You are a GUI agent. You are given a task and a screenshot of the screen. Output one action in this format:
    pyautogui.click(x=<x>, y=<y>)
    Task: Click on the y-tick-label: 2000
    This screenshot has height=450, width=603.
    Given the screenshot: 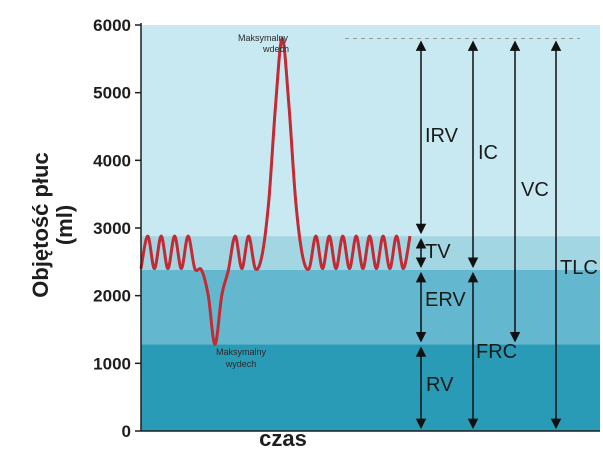 What is the action you would take?
    pyautogui.click(x=112, y=296)
    